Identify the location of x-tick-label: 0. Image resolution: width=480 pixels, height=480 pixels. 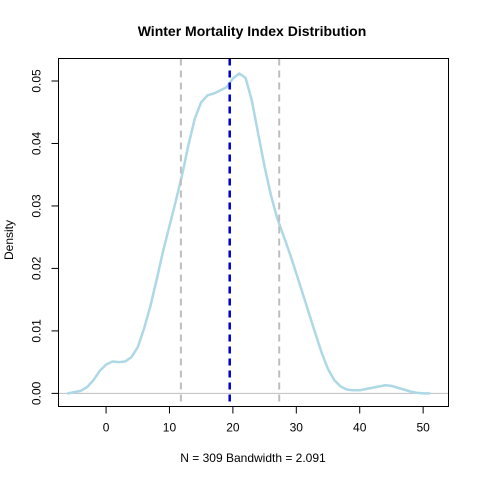
(106, 428).